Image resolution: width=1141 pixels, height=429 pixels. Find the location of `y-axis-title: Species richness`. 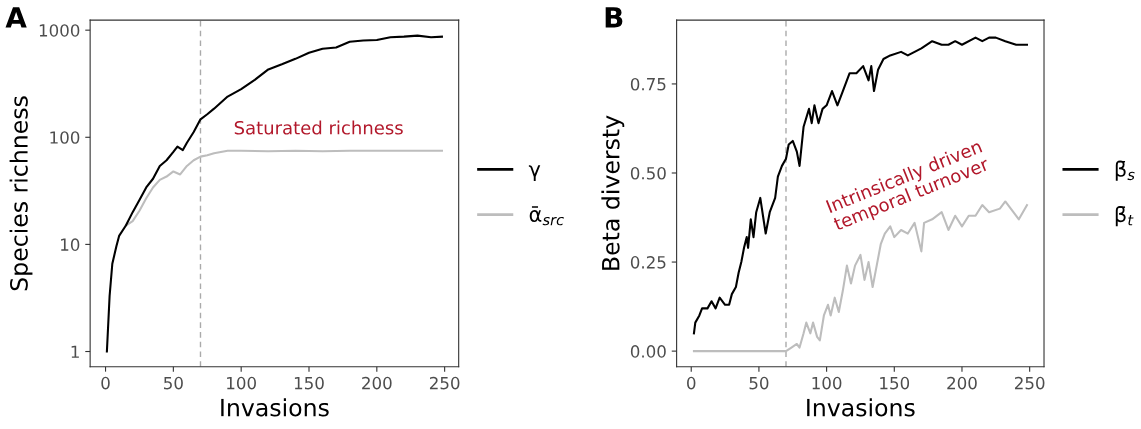

y-axis-title: Species richness is located at coordinates (21, 193).